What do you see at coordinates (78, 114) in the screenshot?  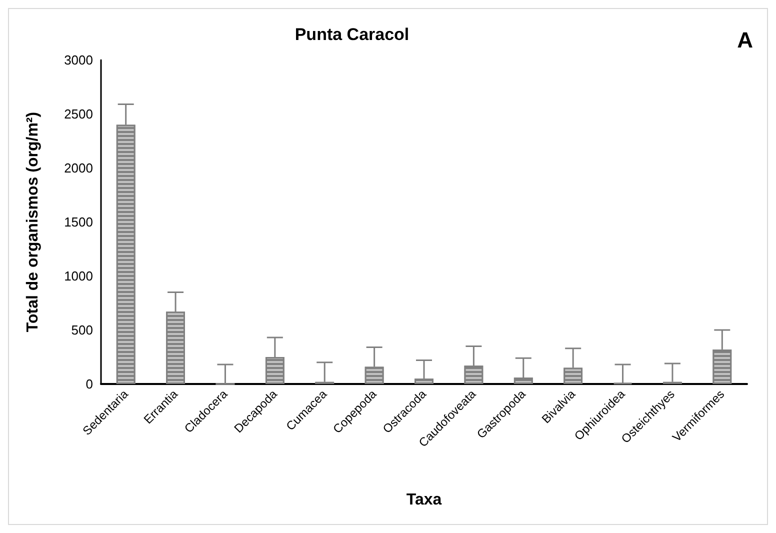 I see `y-tick-label: 2500` at bounding box center [78, 114].